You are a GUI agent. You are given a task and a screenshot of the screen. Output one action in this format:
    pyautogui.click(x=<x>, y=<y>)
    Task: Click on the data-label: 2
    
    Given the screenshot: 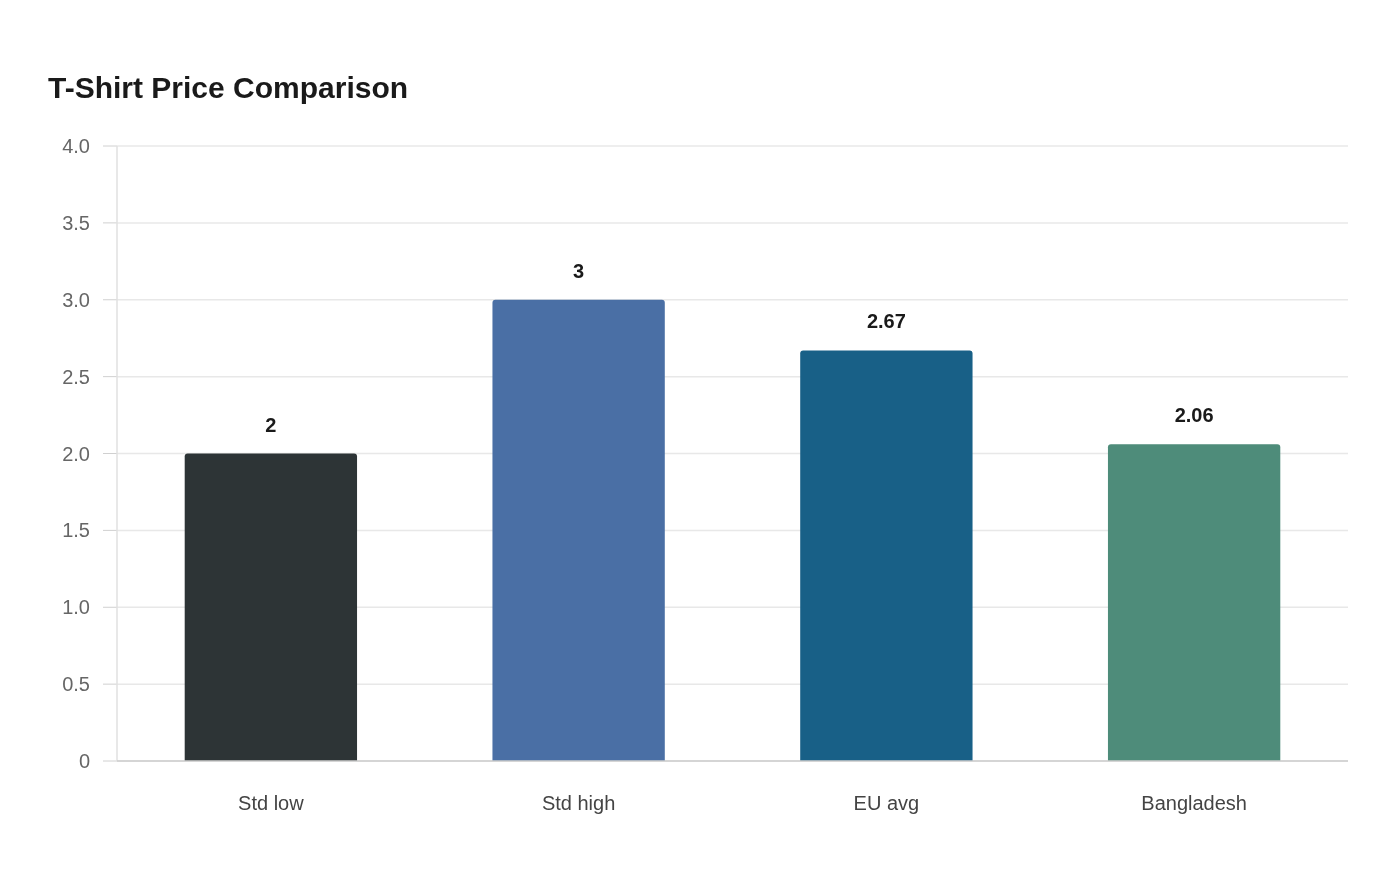 What is the action you would take?
    pyautogui.click(x=271, y=424)
    